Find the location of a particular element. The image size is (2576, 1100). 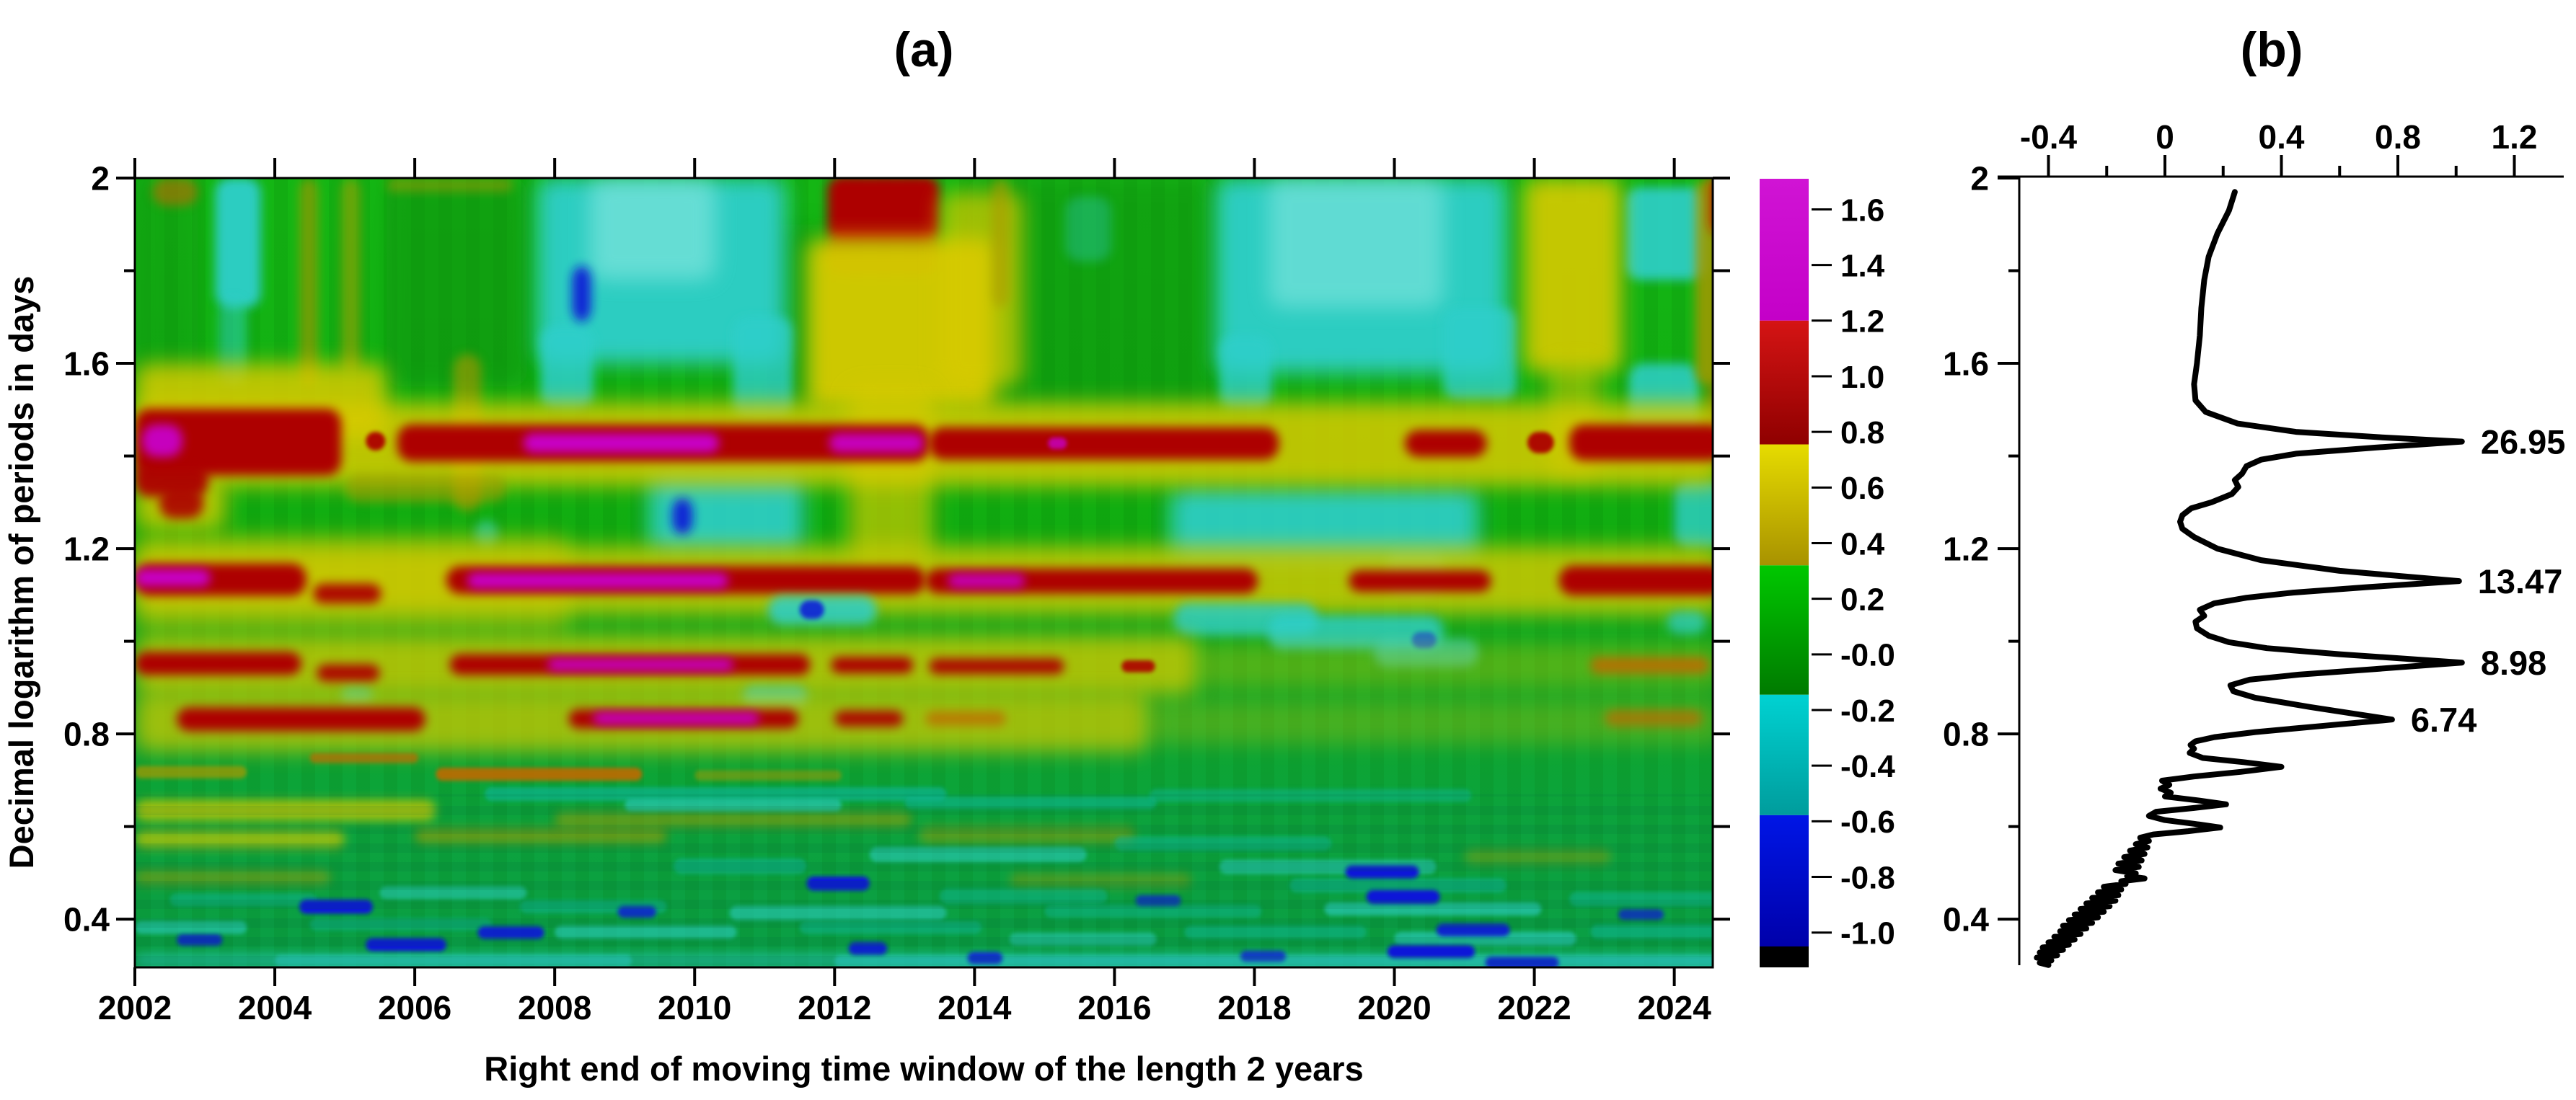

peak-label: 8.98 is located at coordinates (2513, 663).